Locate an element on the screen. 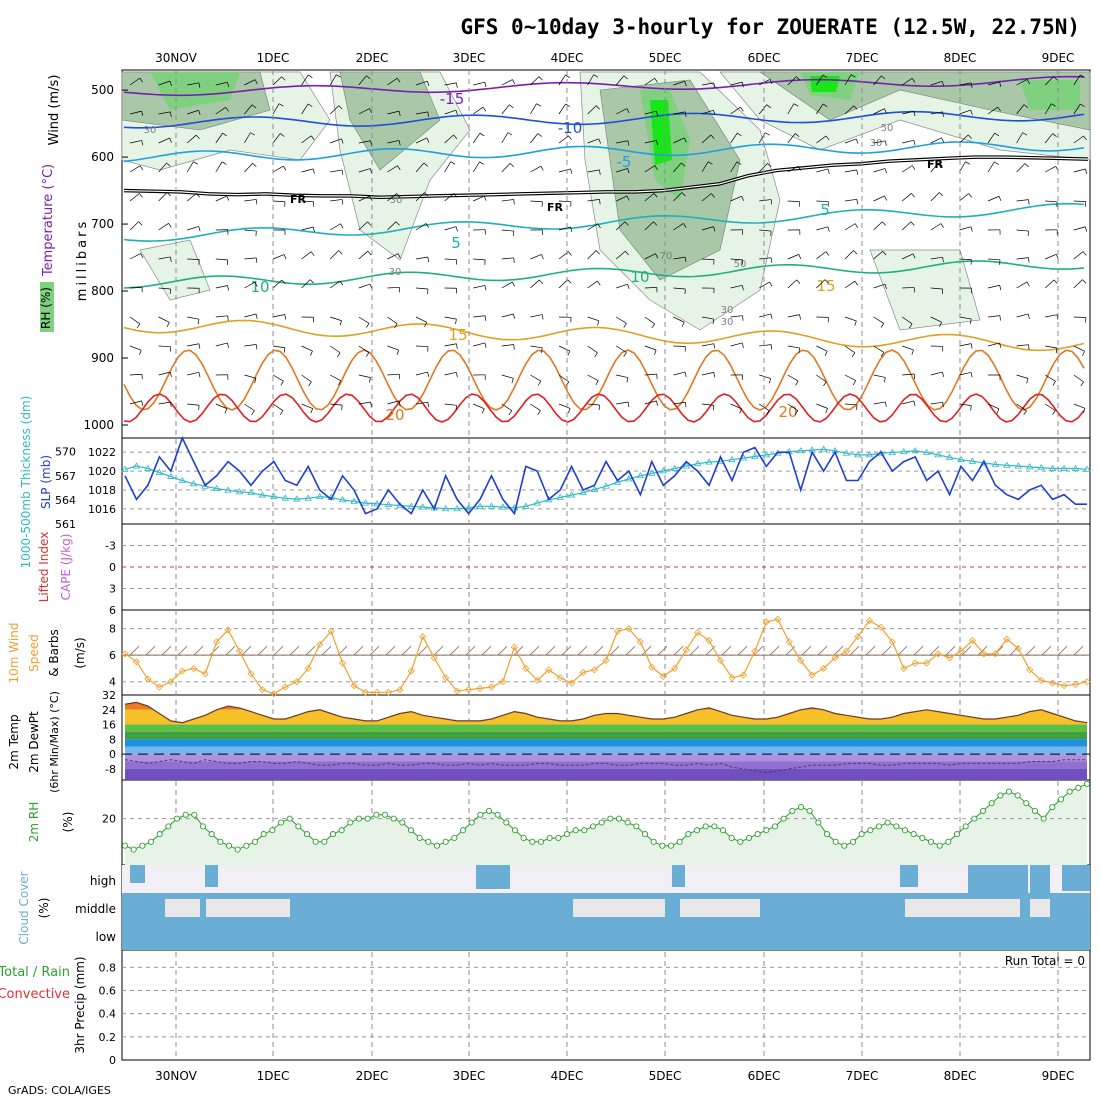 The image size is (1100, 1100). thickness-tick-label-3: 561 is located at coordinates (65, 524).